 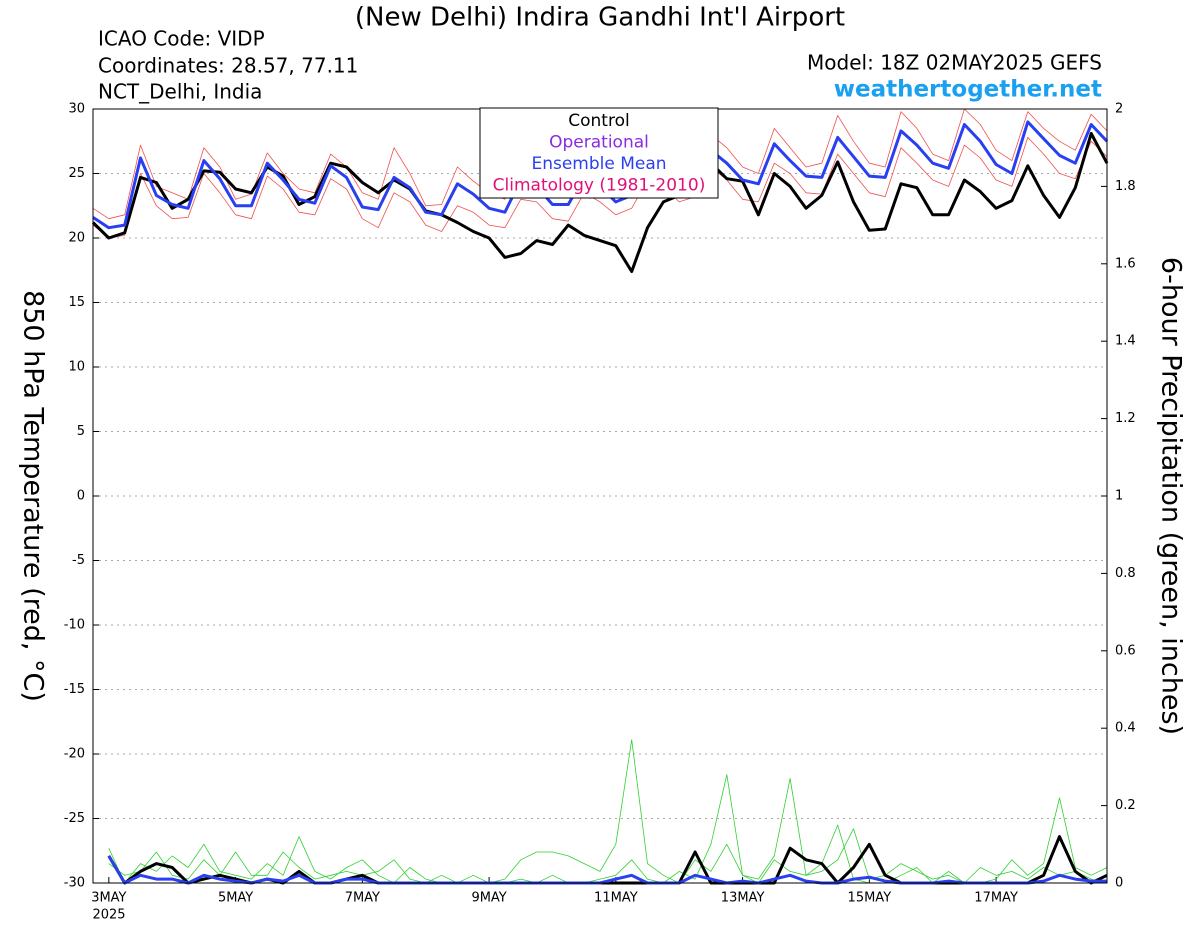 What do you see at coordinates (1125, 186) in the screenshot?
I see `y2-tick-label: 1.8` at bounding box center [1125, 186].